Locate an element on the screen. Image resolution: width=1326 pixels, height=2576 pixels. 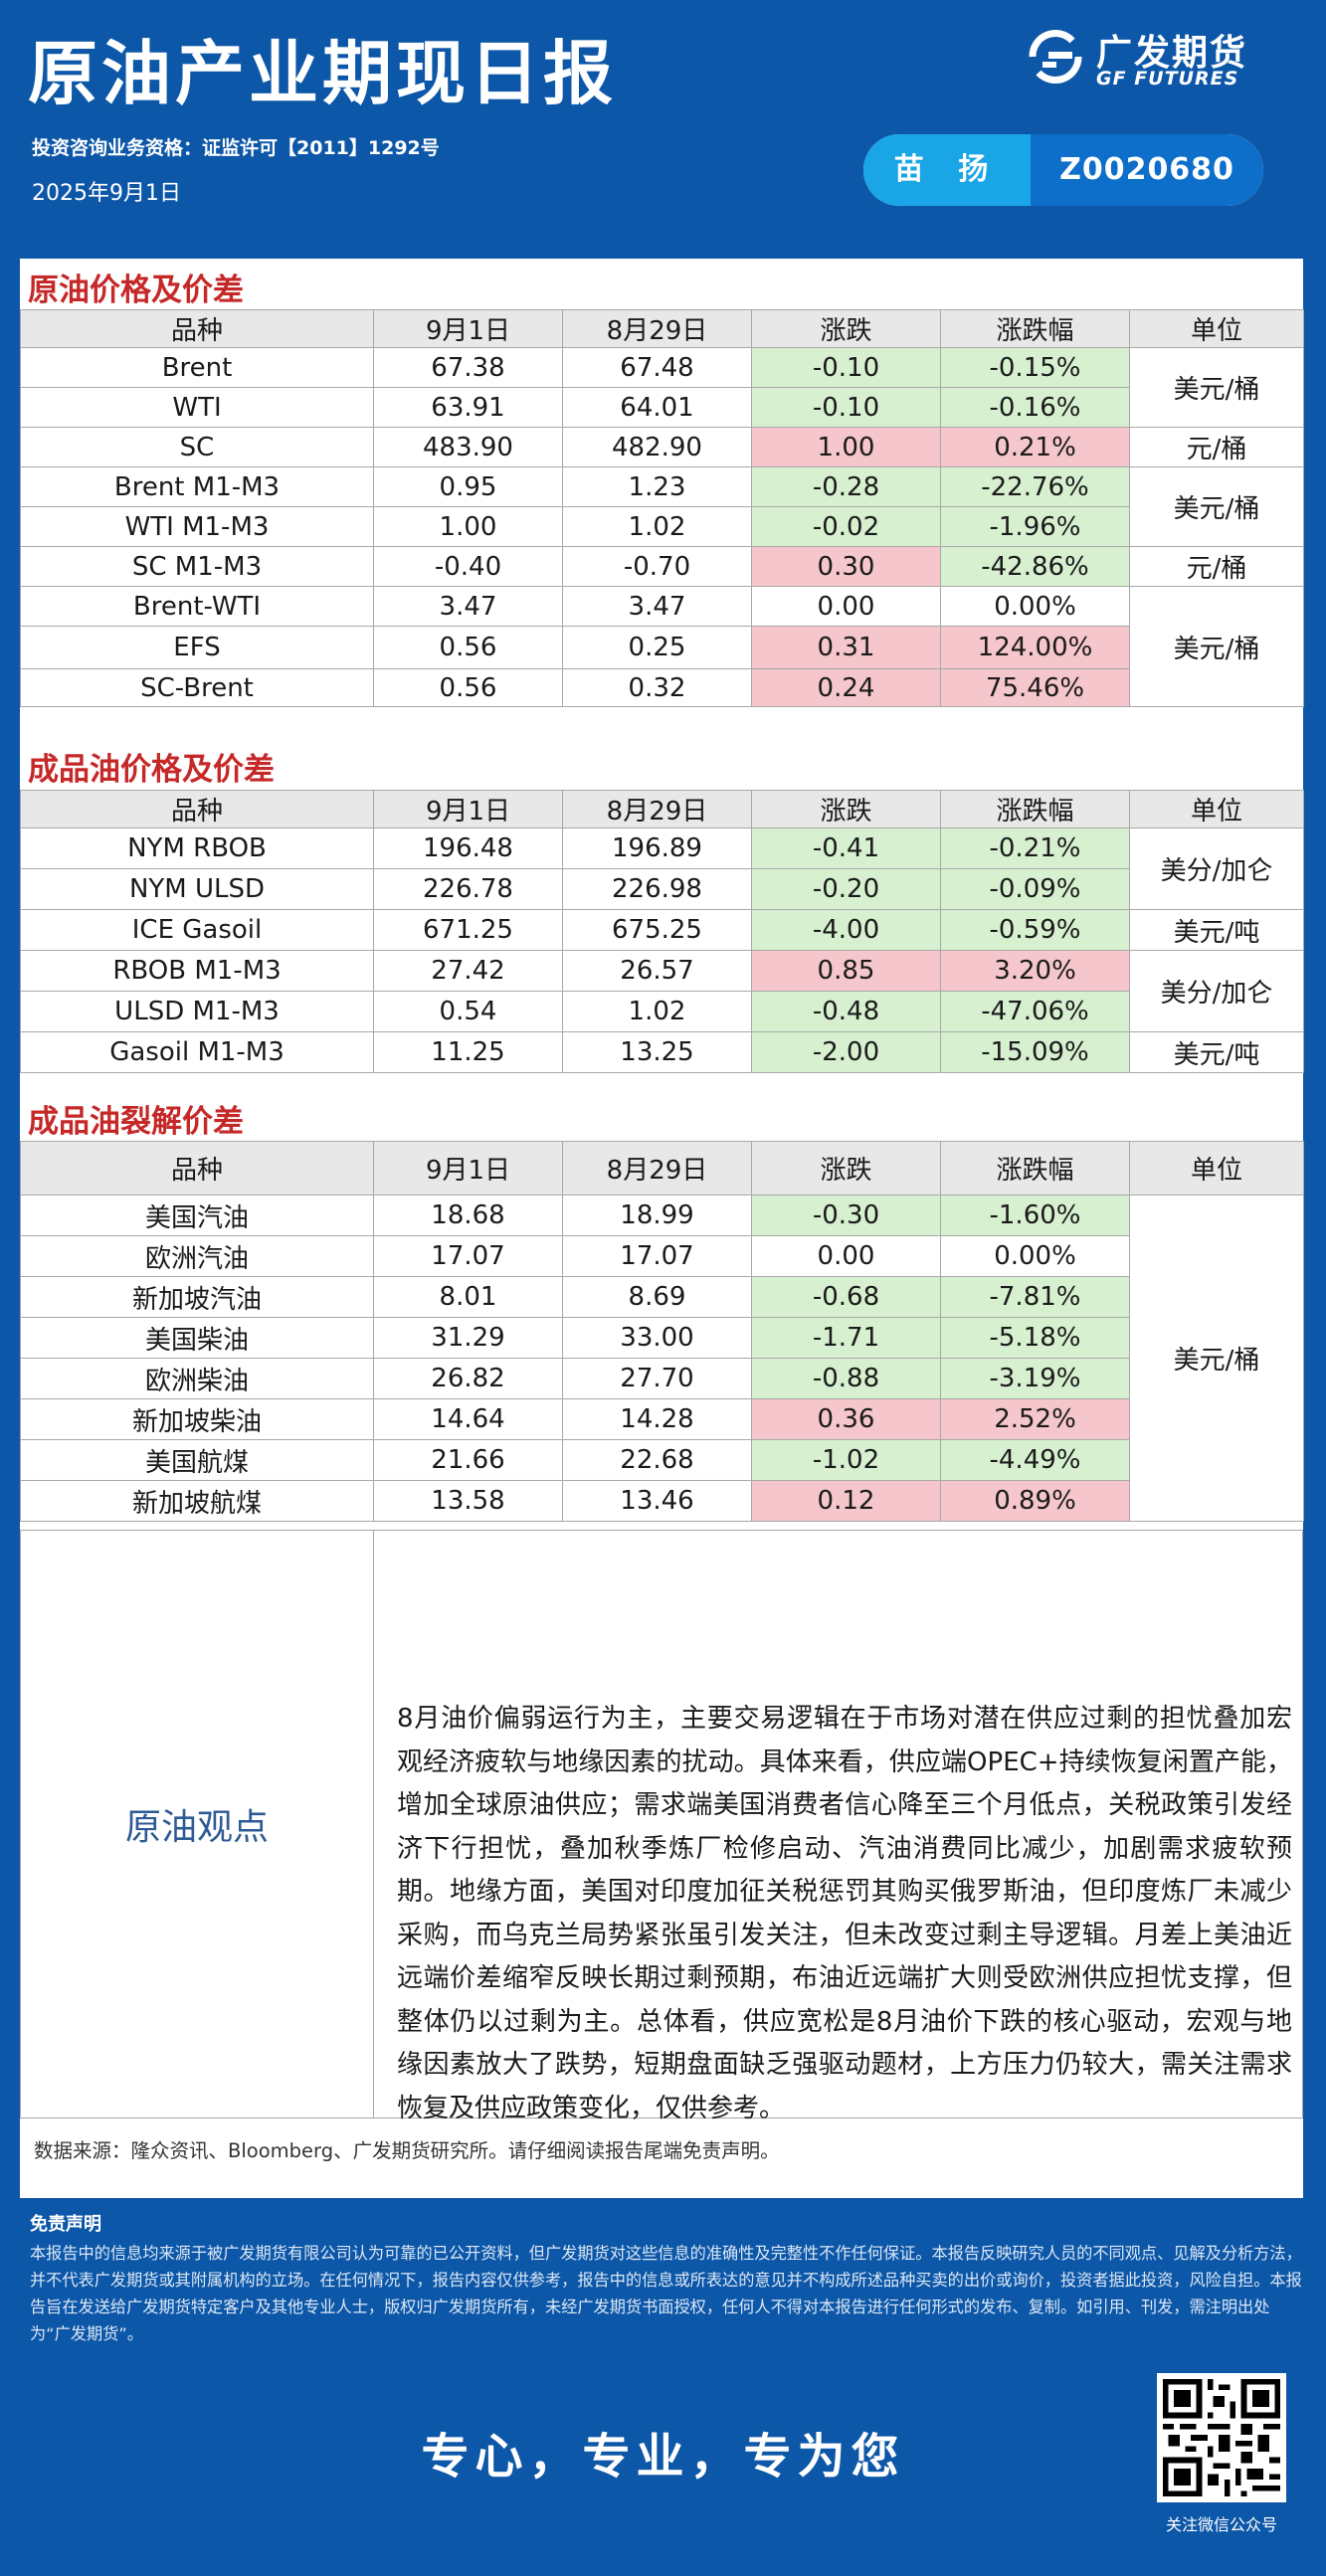
change-cell: 0.24 is located at coordinates (846, 687).